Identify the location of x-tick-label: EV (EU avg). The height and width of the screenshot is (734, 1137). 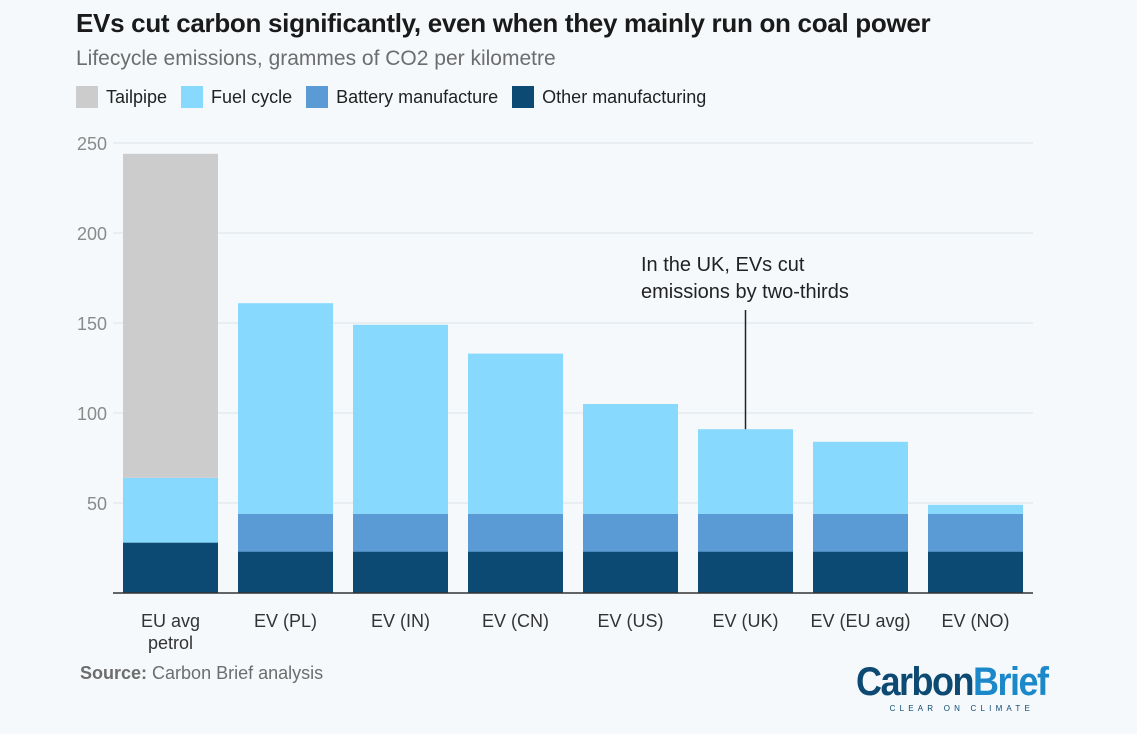
(860, 621).